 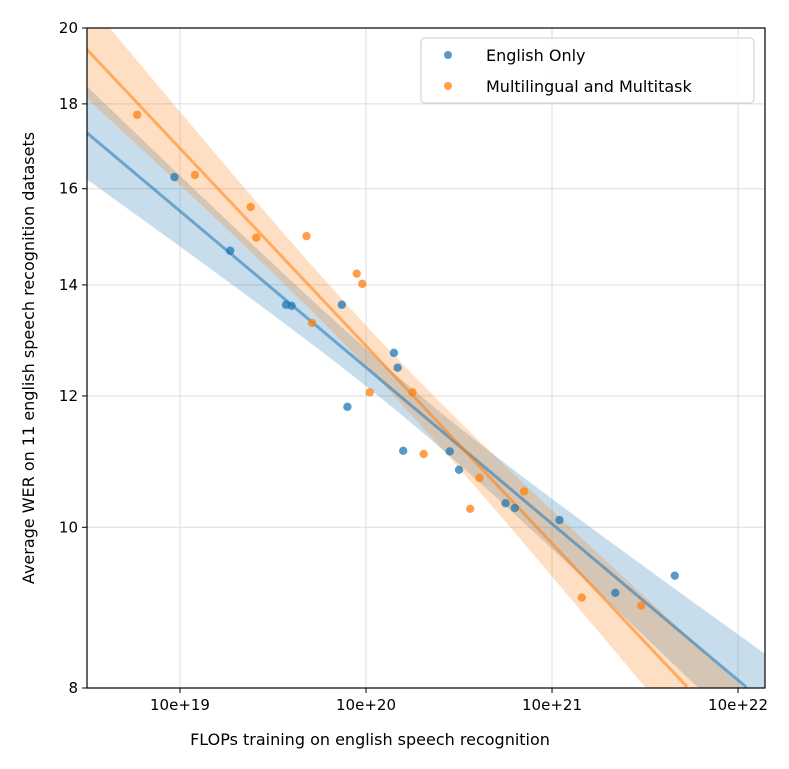 What do you see at coordinates (448, 55) in the screenshot?
I see `legend-marker-english` at bounding box center [448, 55].